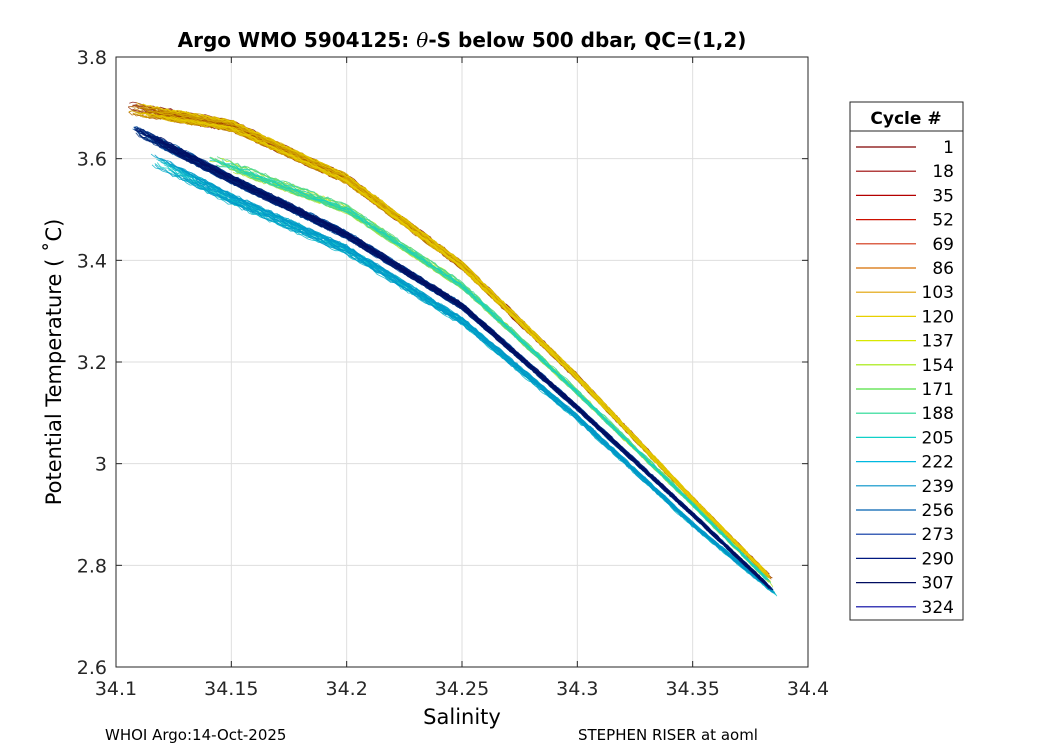  I want to click on legend-label: 290, so click(938, 559).